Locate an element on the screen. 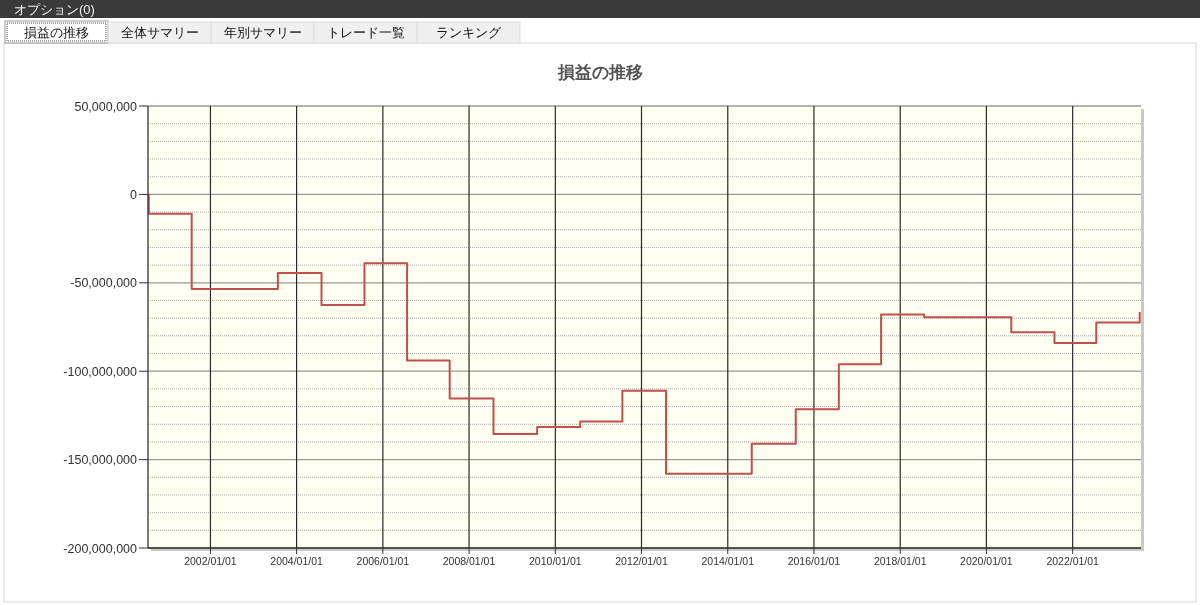 The height and width of the screenshot is (605, 1200). y-tick-label: 0 is located at coordinates (134, 194).